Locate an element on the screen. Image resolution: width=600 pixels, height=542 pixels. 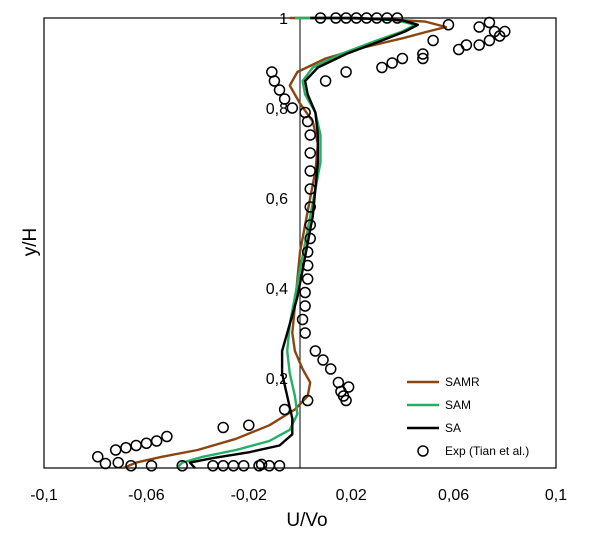
x-tick-label: 0,02 is located at coordinates (351, 495).